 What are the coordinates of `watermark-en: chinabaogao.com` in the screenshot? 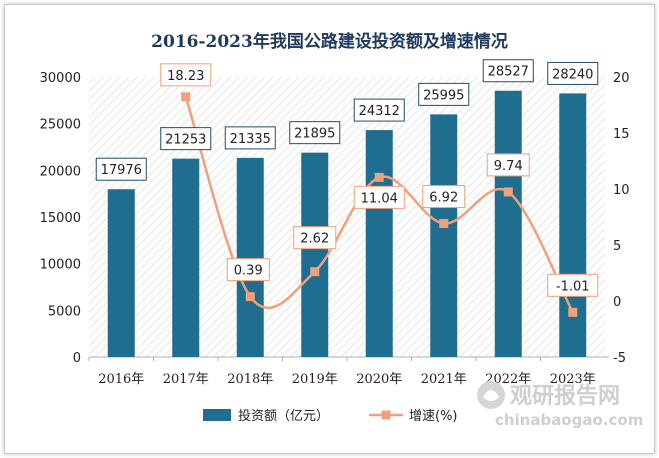 It's located at (569, 420).